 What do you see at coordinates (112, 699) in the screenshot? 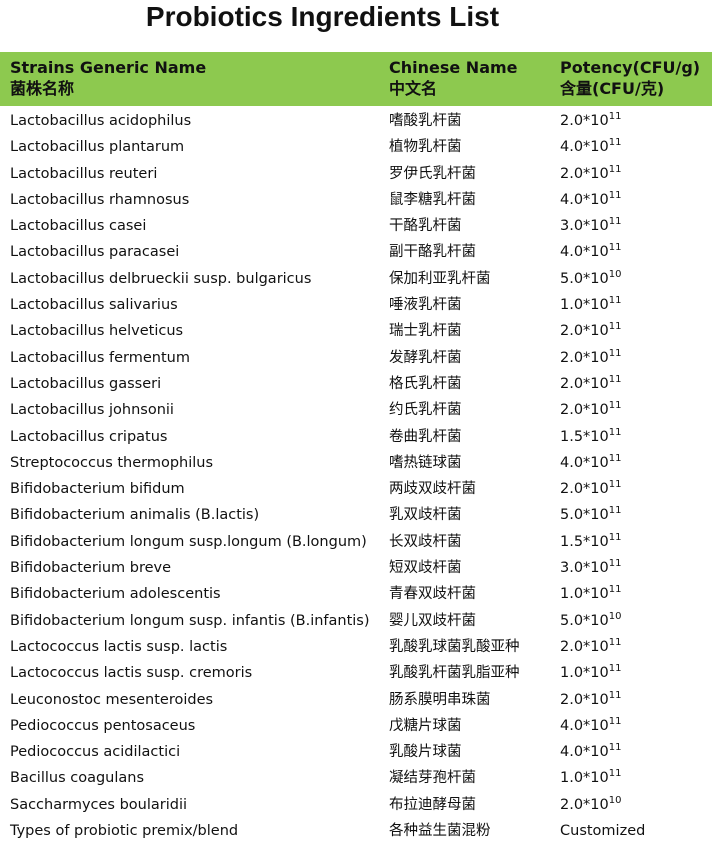
I see `strain-name: Leuconostoc mesenteroides` at bounding box center [112, 699].